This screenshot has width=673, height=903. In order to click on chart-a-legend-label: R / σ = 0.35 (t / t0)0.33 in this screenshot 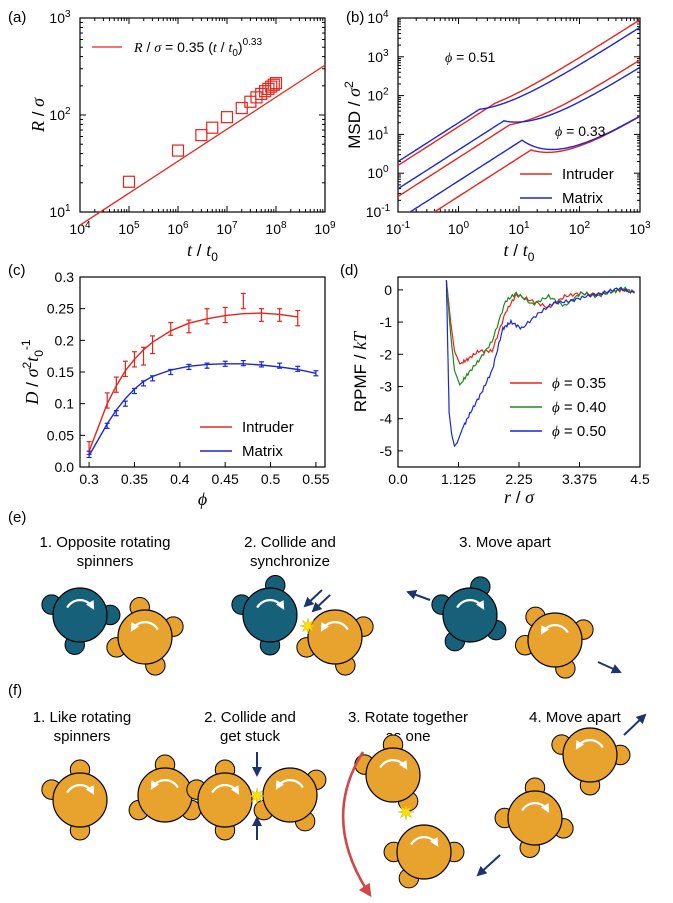, I will do `click(197, 48)`.